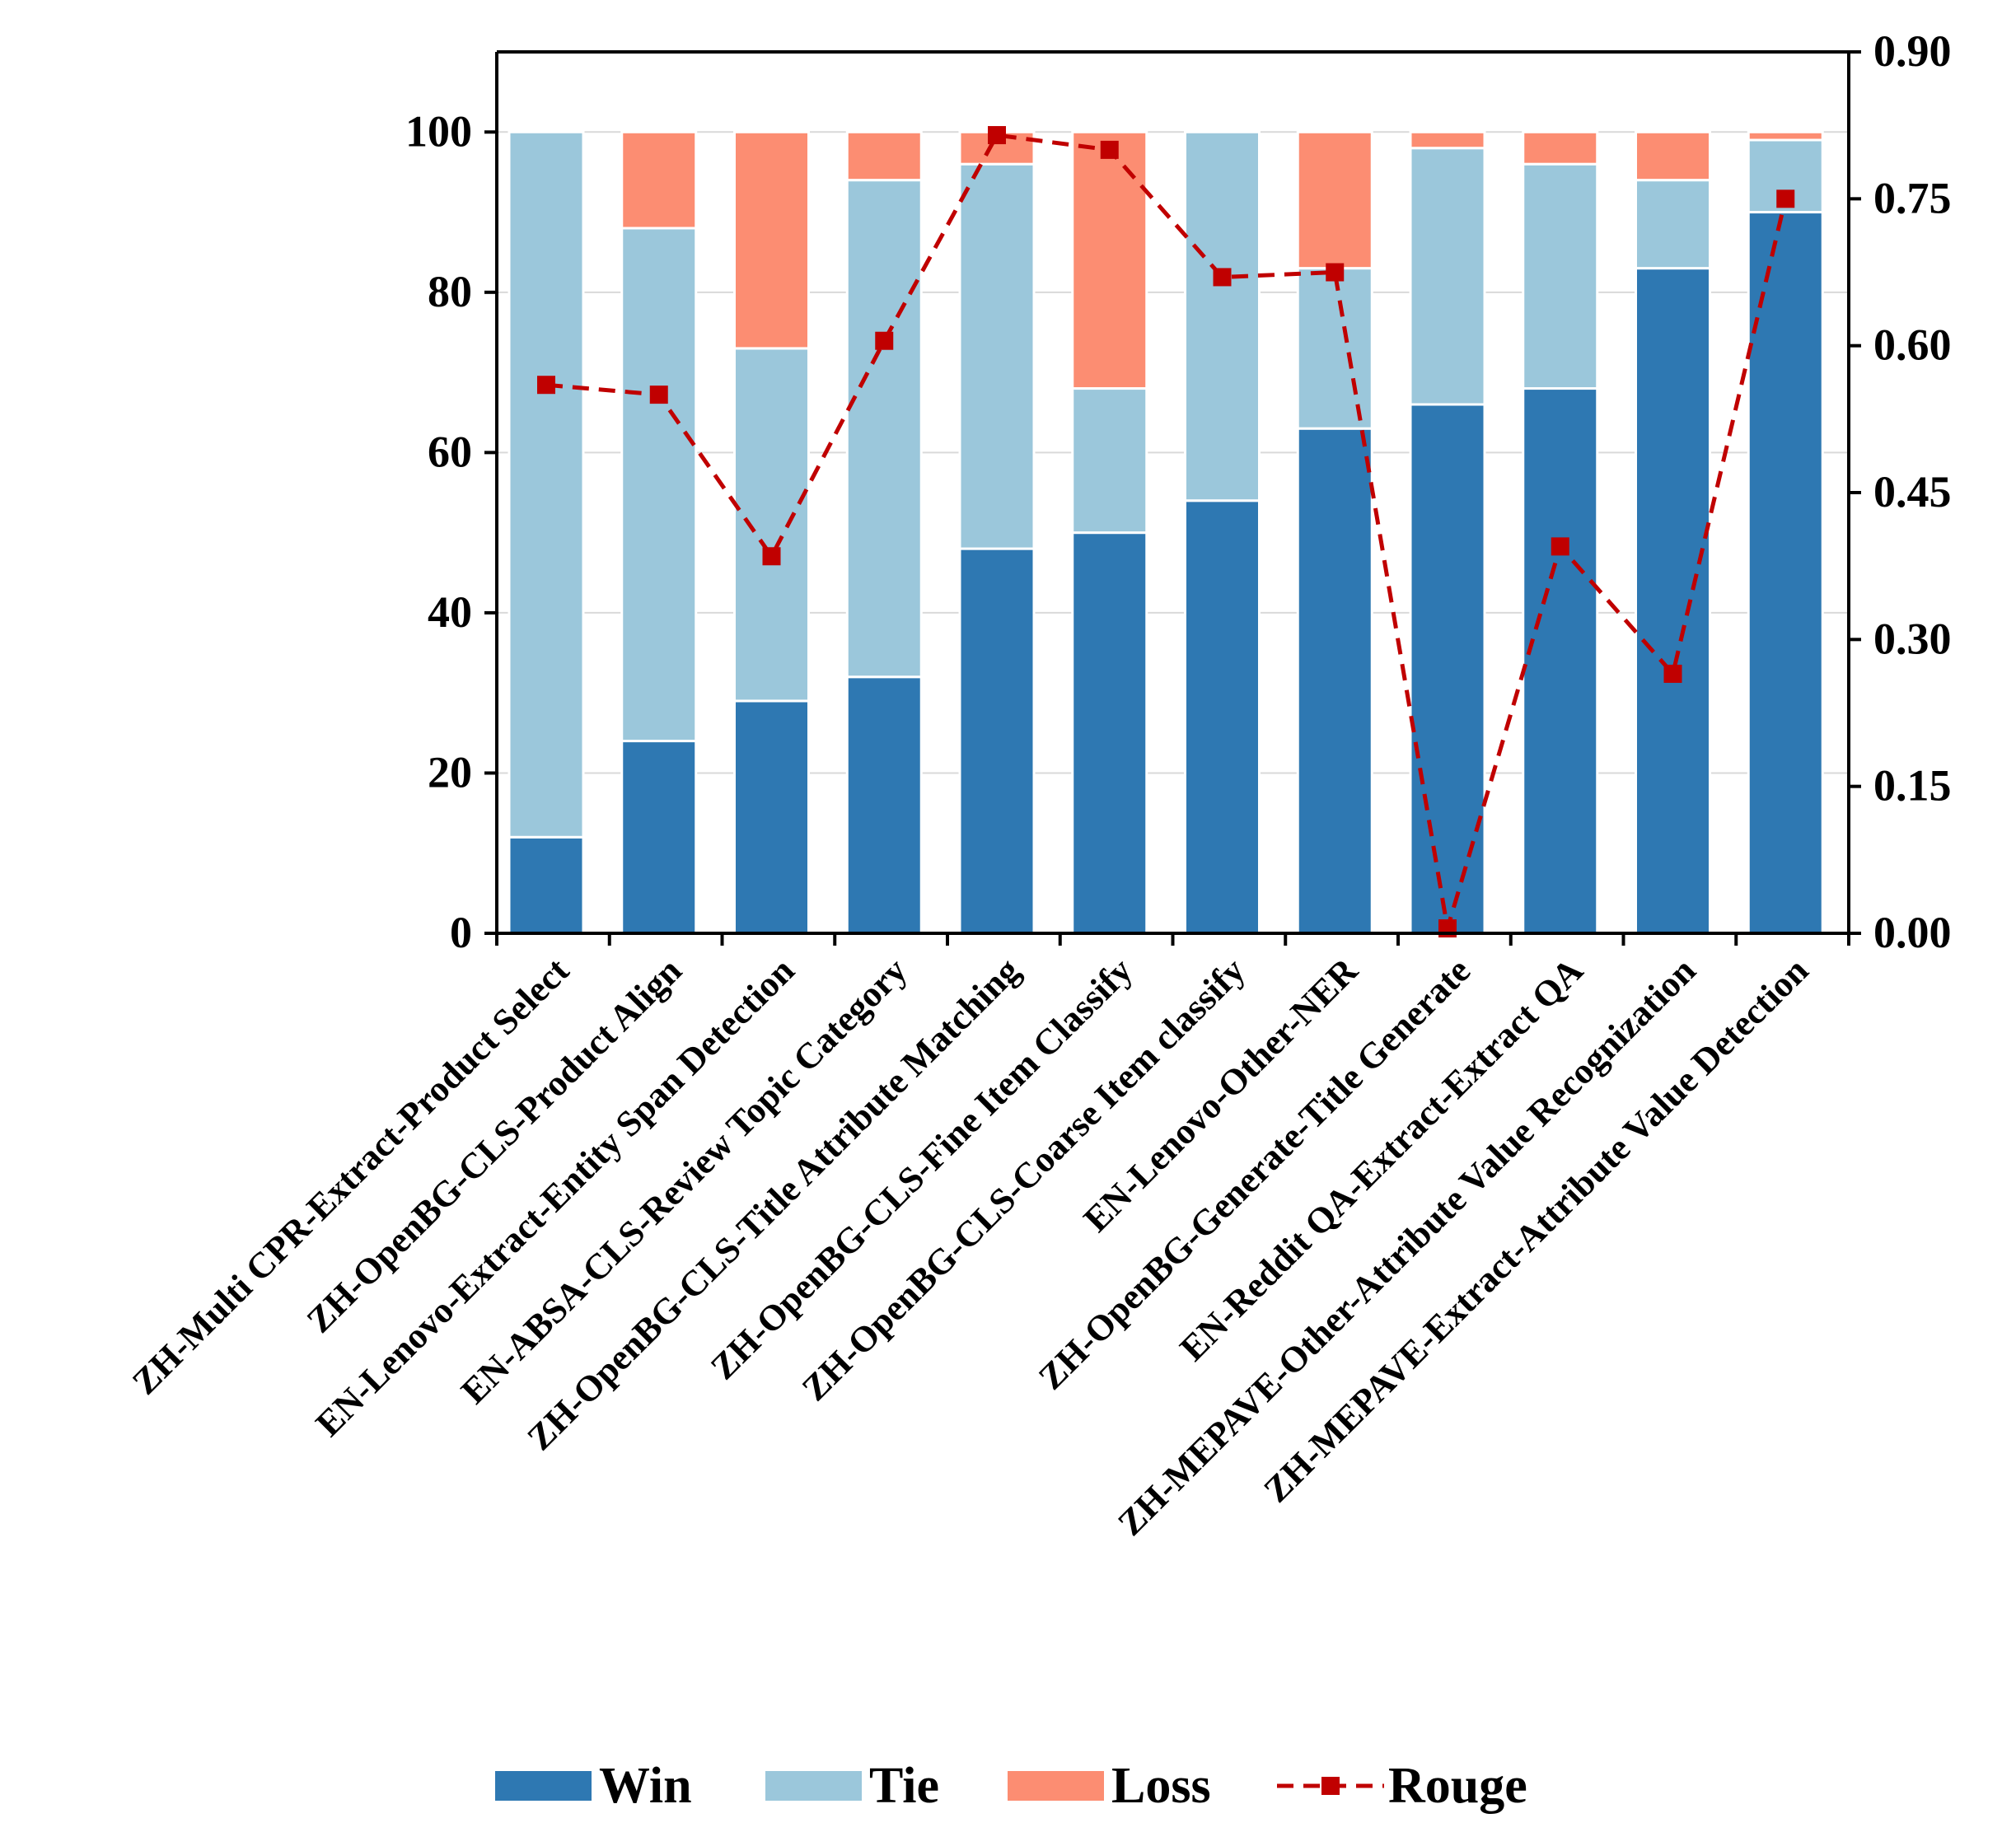  What do you see at coordinates (450, 772) in the screenshot?
I see `y-tick-label: 20` at bounding box center [450, 772].